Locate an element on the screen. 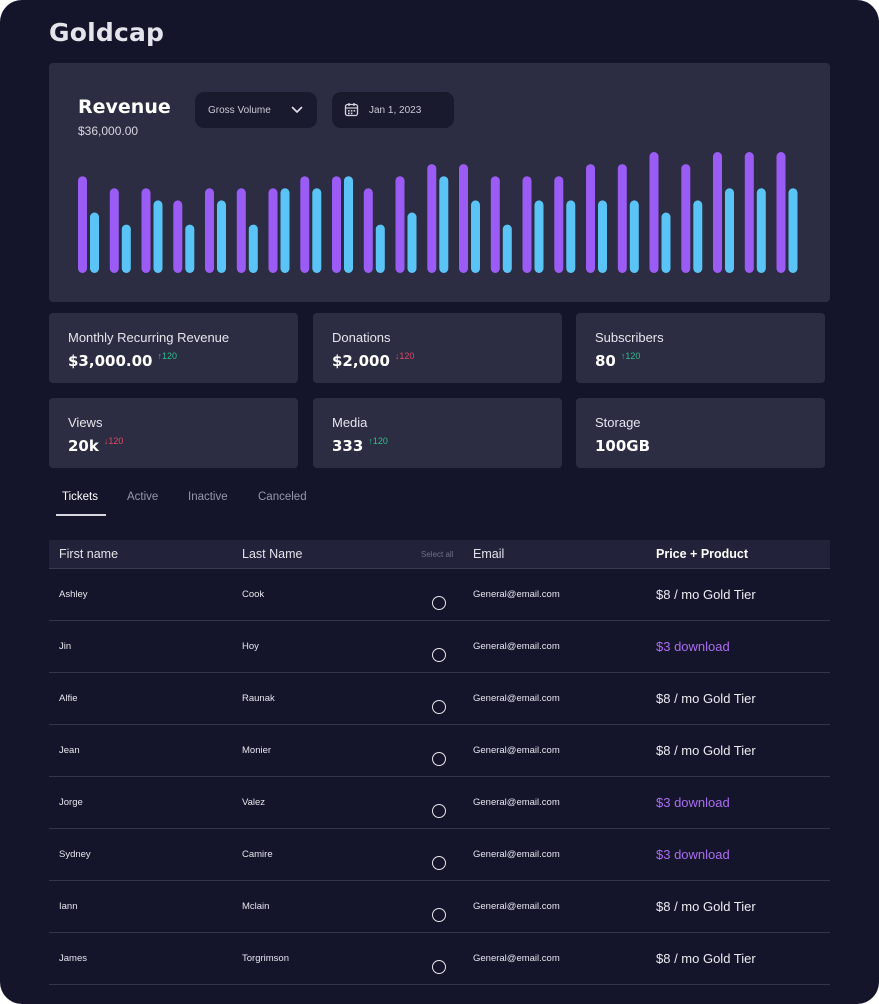 Image resolution: width=879 pixels, height=1004 pixels. stat-value: 20k is located at coordinates (83, 446).